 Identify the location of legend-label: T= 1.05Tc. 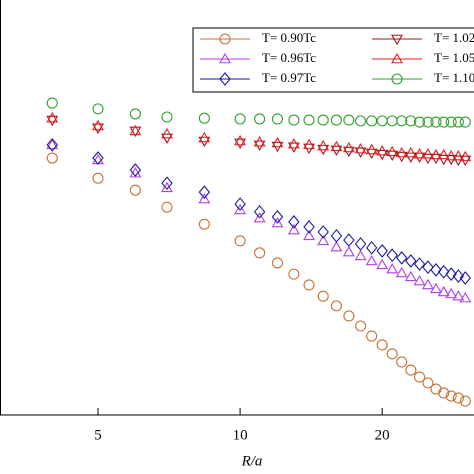
(454, 57).